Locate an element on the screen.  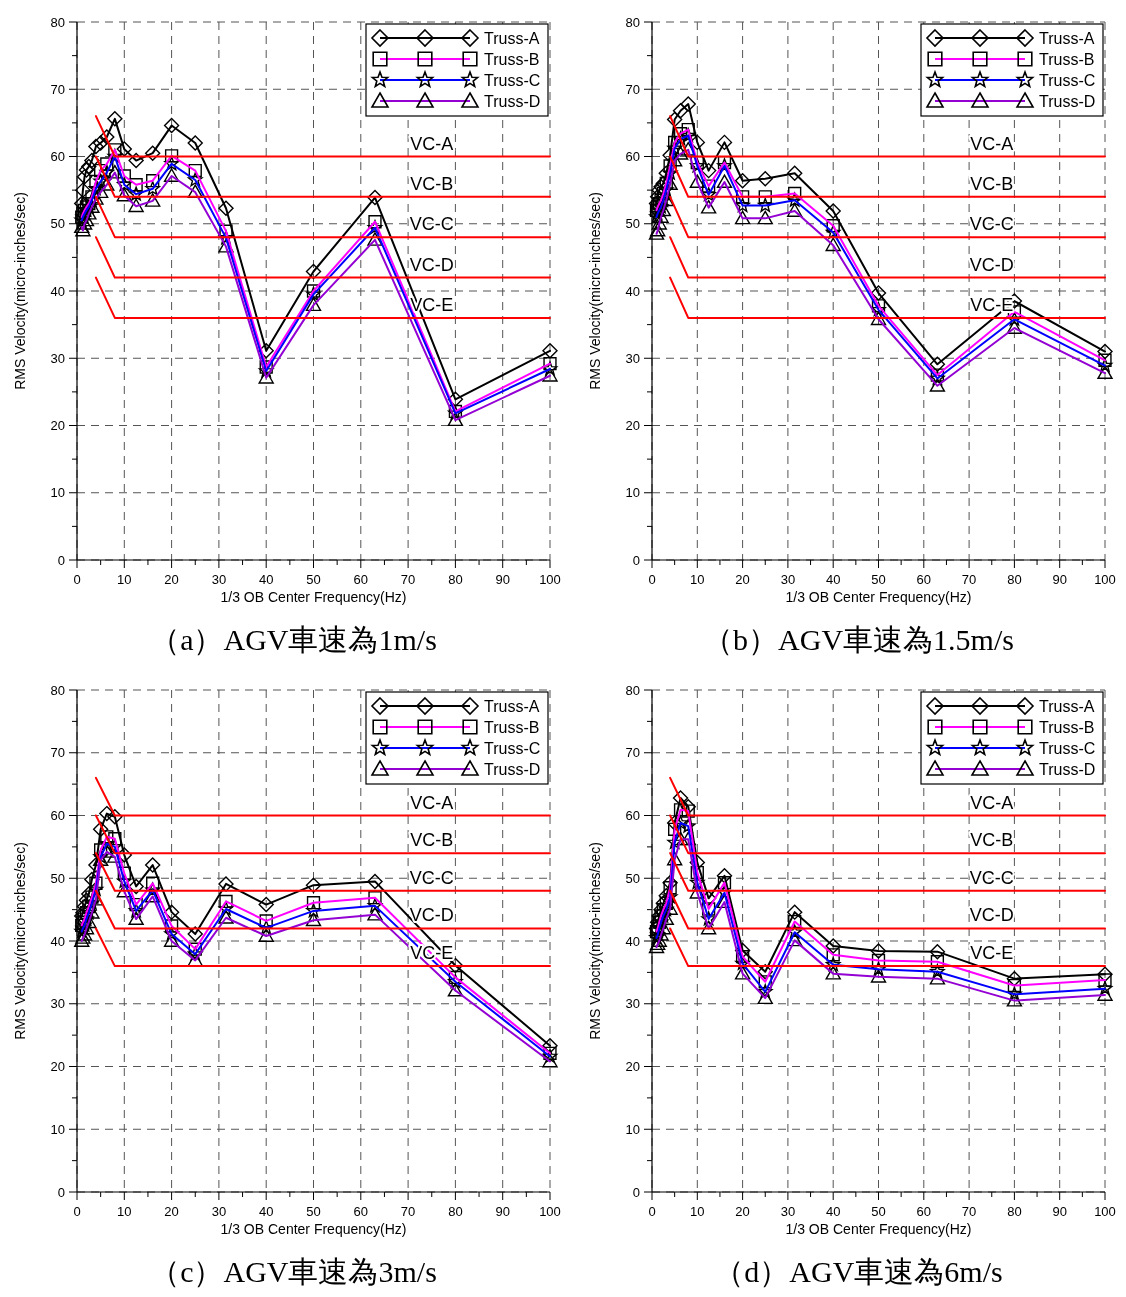
text: （a）AGV車速為1m/s is located at coordinates (293, 639).